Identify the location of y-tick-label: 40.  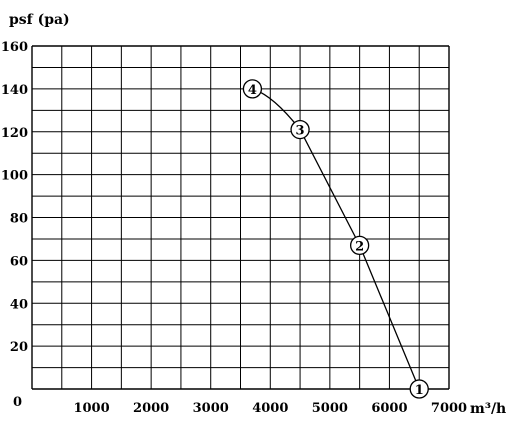
(19, 304).